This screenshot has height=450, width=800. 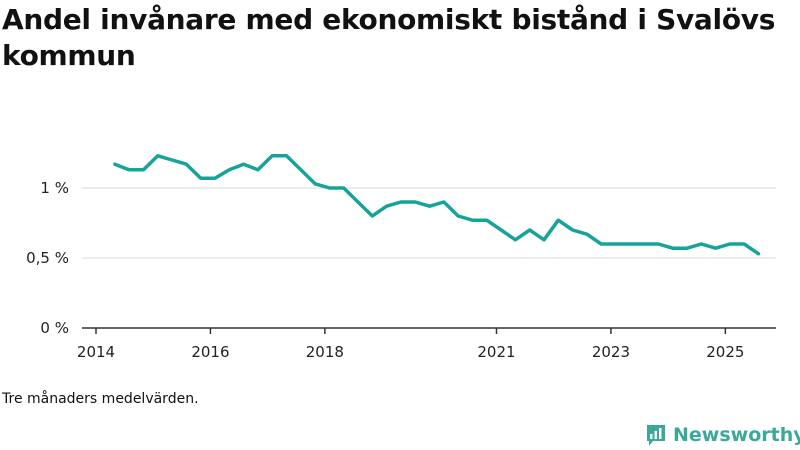 What do you see at coordinates (611, 352) in the screenshot?
I see `x-tick-label: 2023` at bounding box center [611, 352].